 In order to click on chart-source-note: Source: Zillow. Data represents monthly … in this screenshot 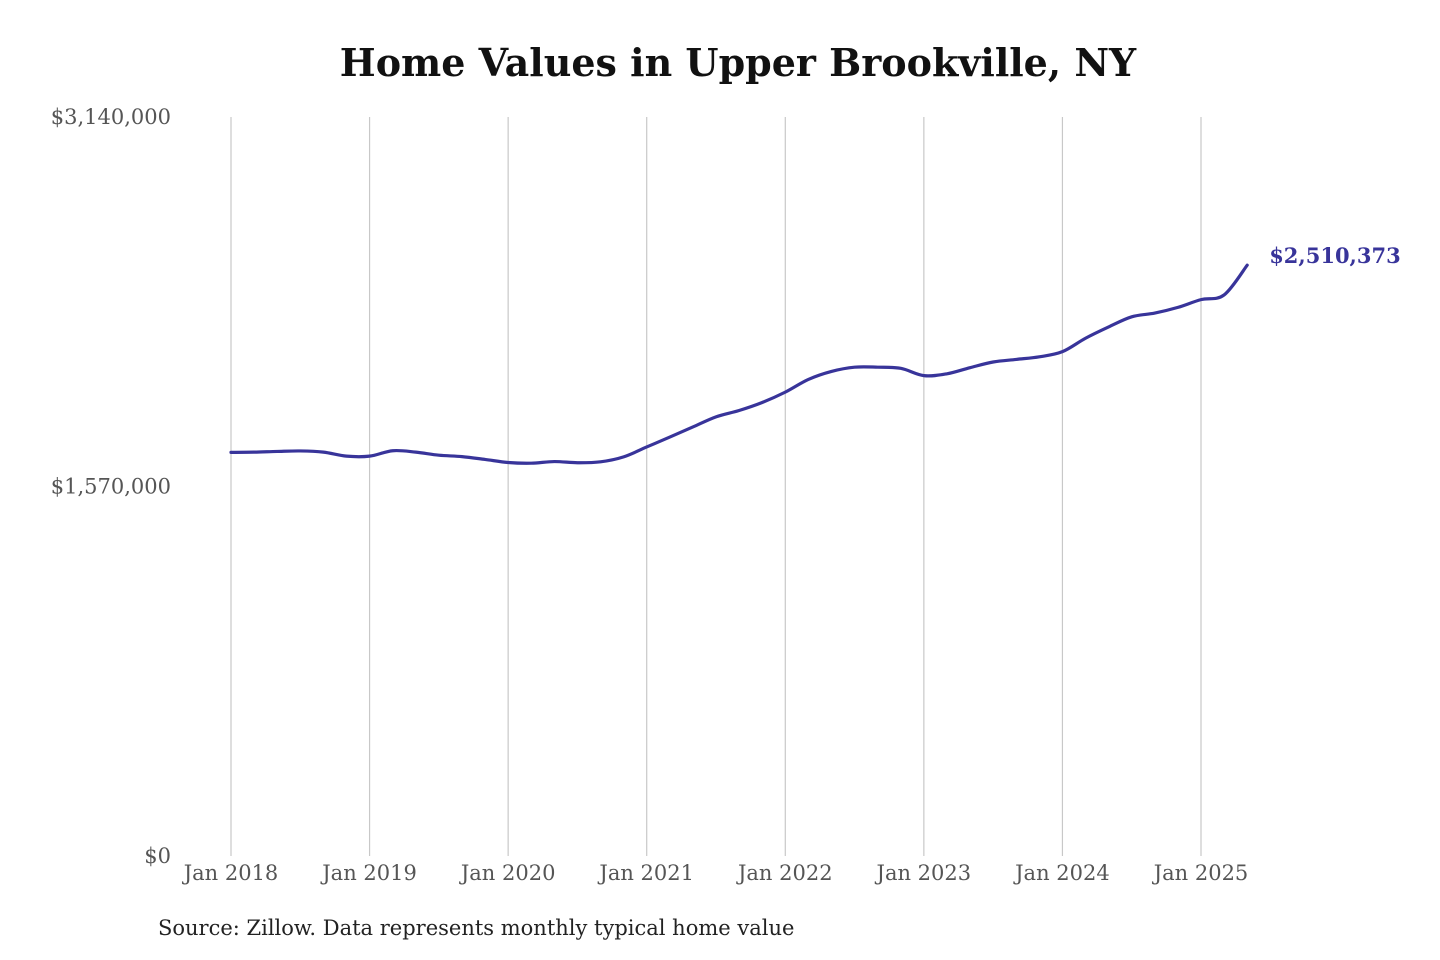, I will do `click(476, 928)`.